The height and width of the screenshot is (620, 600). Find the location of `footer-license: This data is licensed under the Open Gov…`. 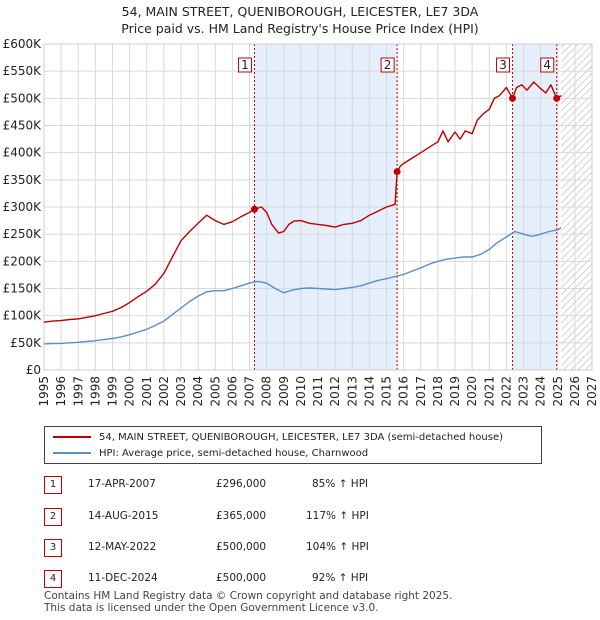

footer-license: This data is licensed under the Open Gov… is located at coordinates (211, 608).